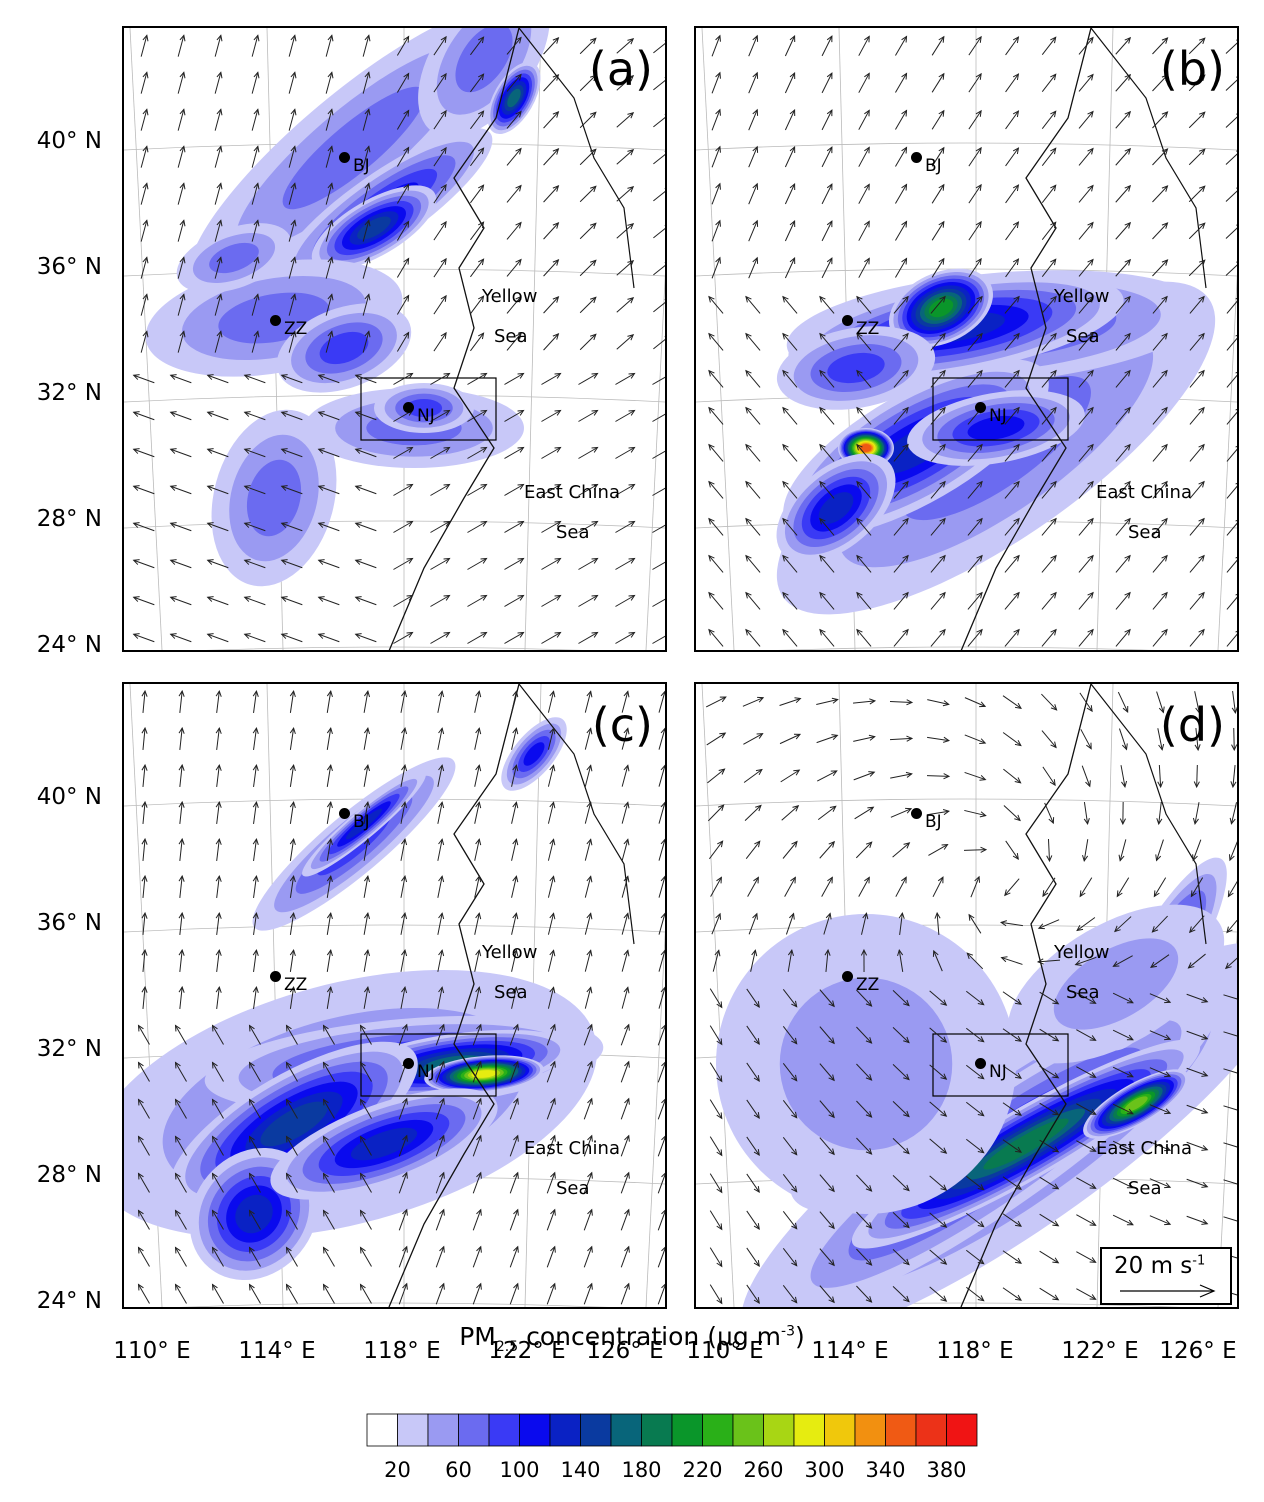  What do you see at coordinates (866, 448) in the screenshot?
I see `pm25-contour` at bounding box center [866, 448].